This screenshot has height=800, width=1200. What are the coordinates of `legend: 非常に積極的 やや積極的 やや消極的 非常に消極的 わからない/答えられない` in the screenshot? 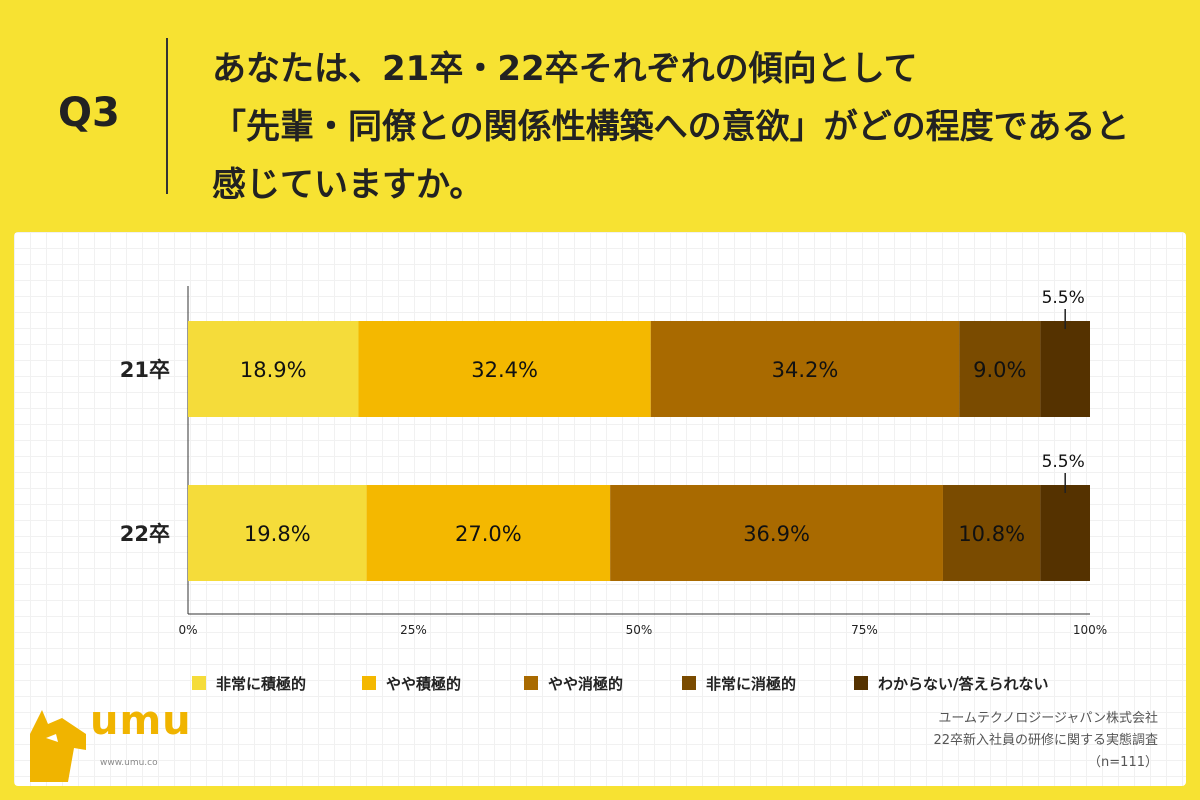 It's located at (638, 683).